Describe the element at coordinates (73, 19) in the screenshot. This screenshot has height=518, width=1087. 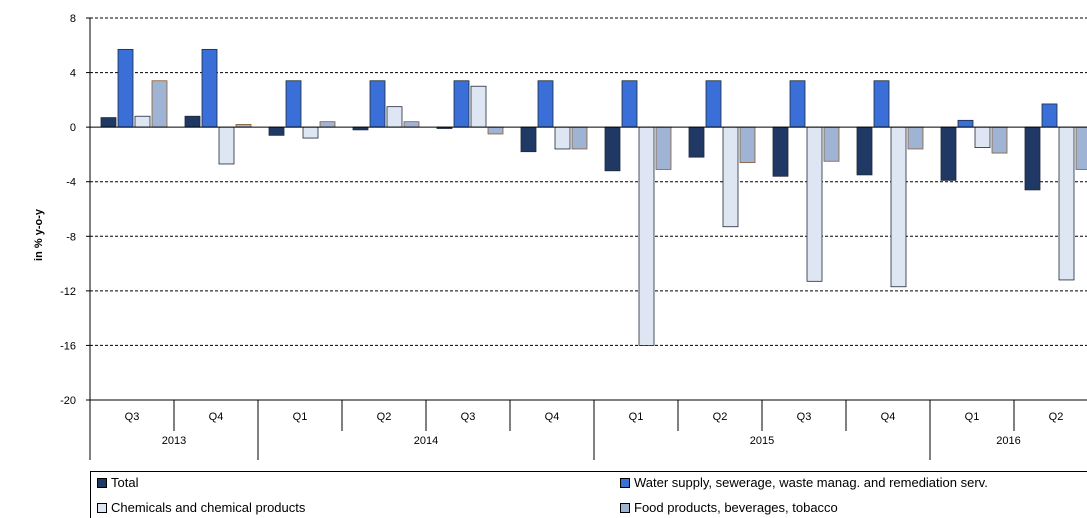
I see `y-tick-label: 8` at that location.